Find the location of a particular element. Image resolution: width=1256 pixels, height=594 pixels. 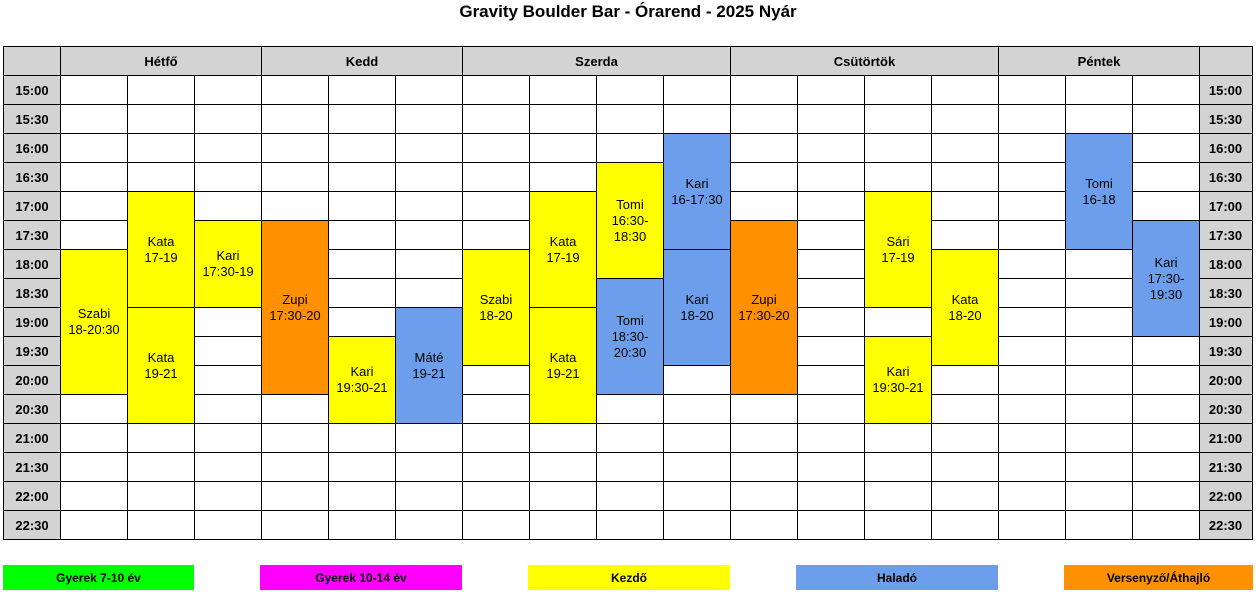

instructor: Szabi is located at coordinates (496, 299).